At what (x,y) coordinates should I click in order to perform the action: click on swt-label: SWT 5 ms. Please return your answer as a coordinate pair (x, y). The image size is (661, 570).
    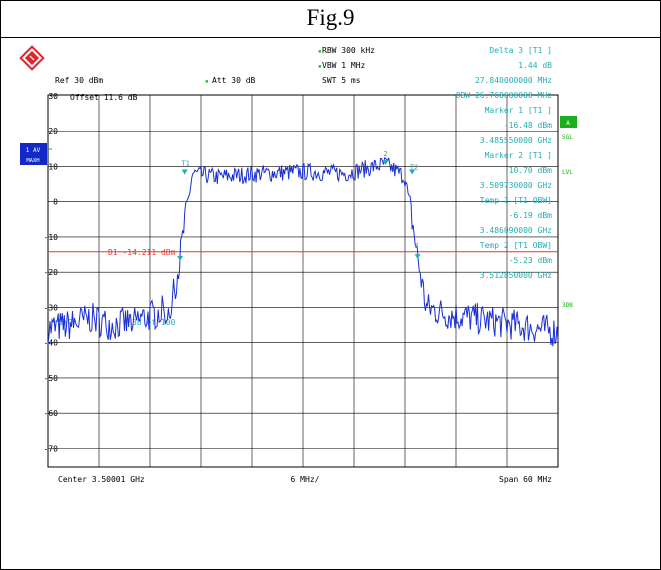
    Looking at the image, I should click on (341, 80).